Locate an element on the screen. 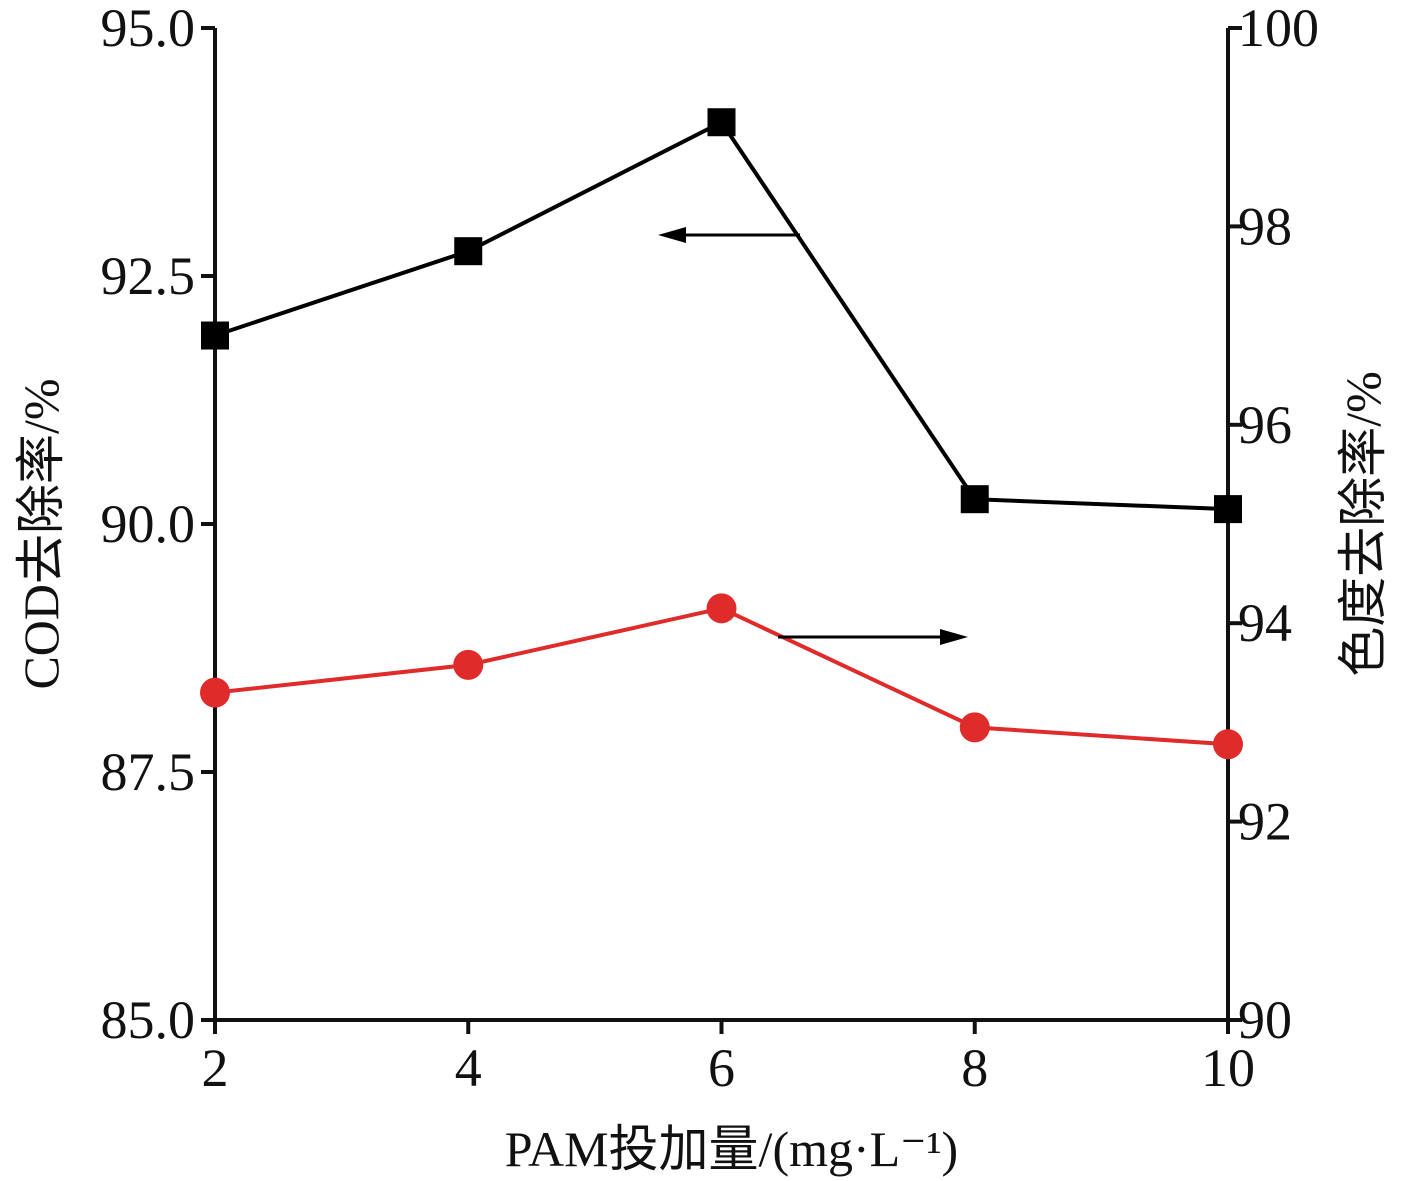 This screenshot has height=1181, width=1417. left-y-tick-label: 85.0 is located at coordinates (148, 1020).